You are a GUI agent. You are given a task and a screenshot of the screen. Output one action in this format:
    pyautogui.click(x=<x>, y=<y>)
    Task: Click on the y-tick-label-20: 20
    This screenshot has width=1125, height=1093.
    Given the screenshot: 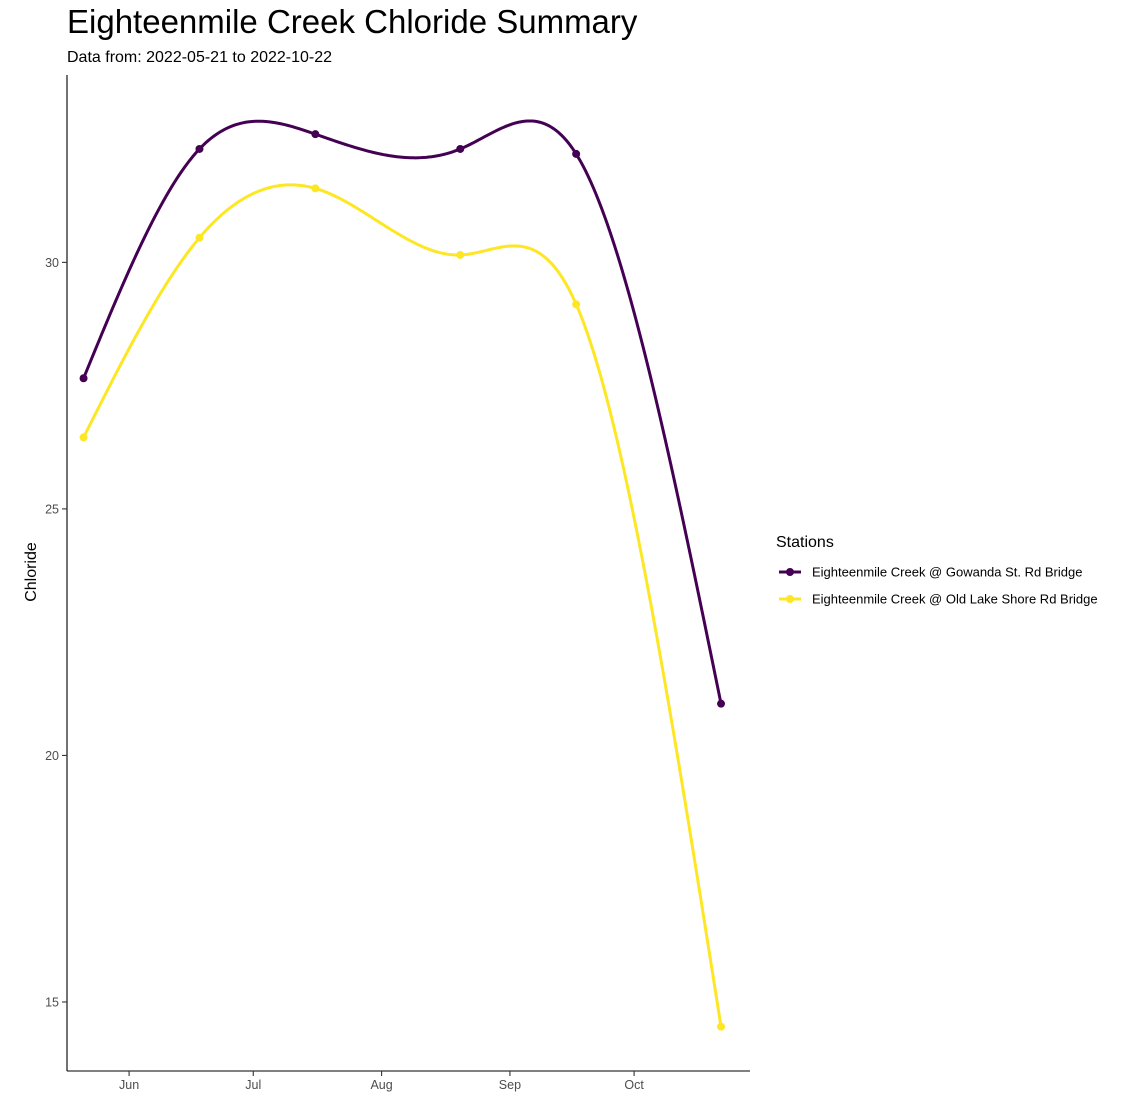 What is the action you would take?
    pyautogui.click(x=52, y=756)
    